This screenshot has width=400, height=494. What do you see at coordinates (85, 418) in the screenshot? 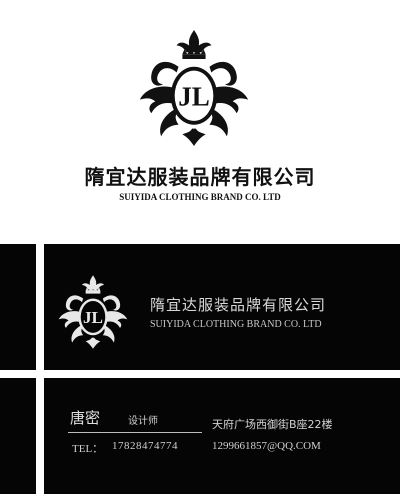
I see `person-name: 唐密` at bounding box center [85, 418].